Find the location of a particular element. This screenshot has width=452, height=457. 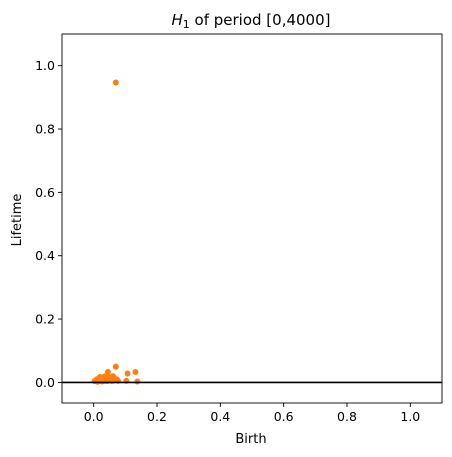

y-tick-label: 0.4 is located at coordinates (45, 255).